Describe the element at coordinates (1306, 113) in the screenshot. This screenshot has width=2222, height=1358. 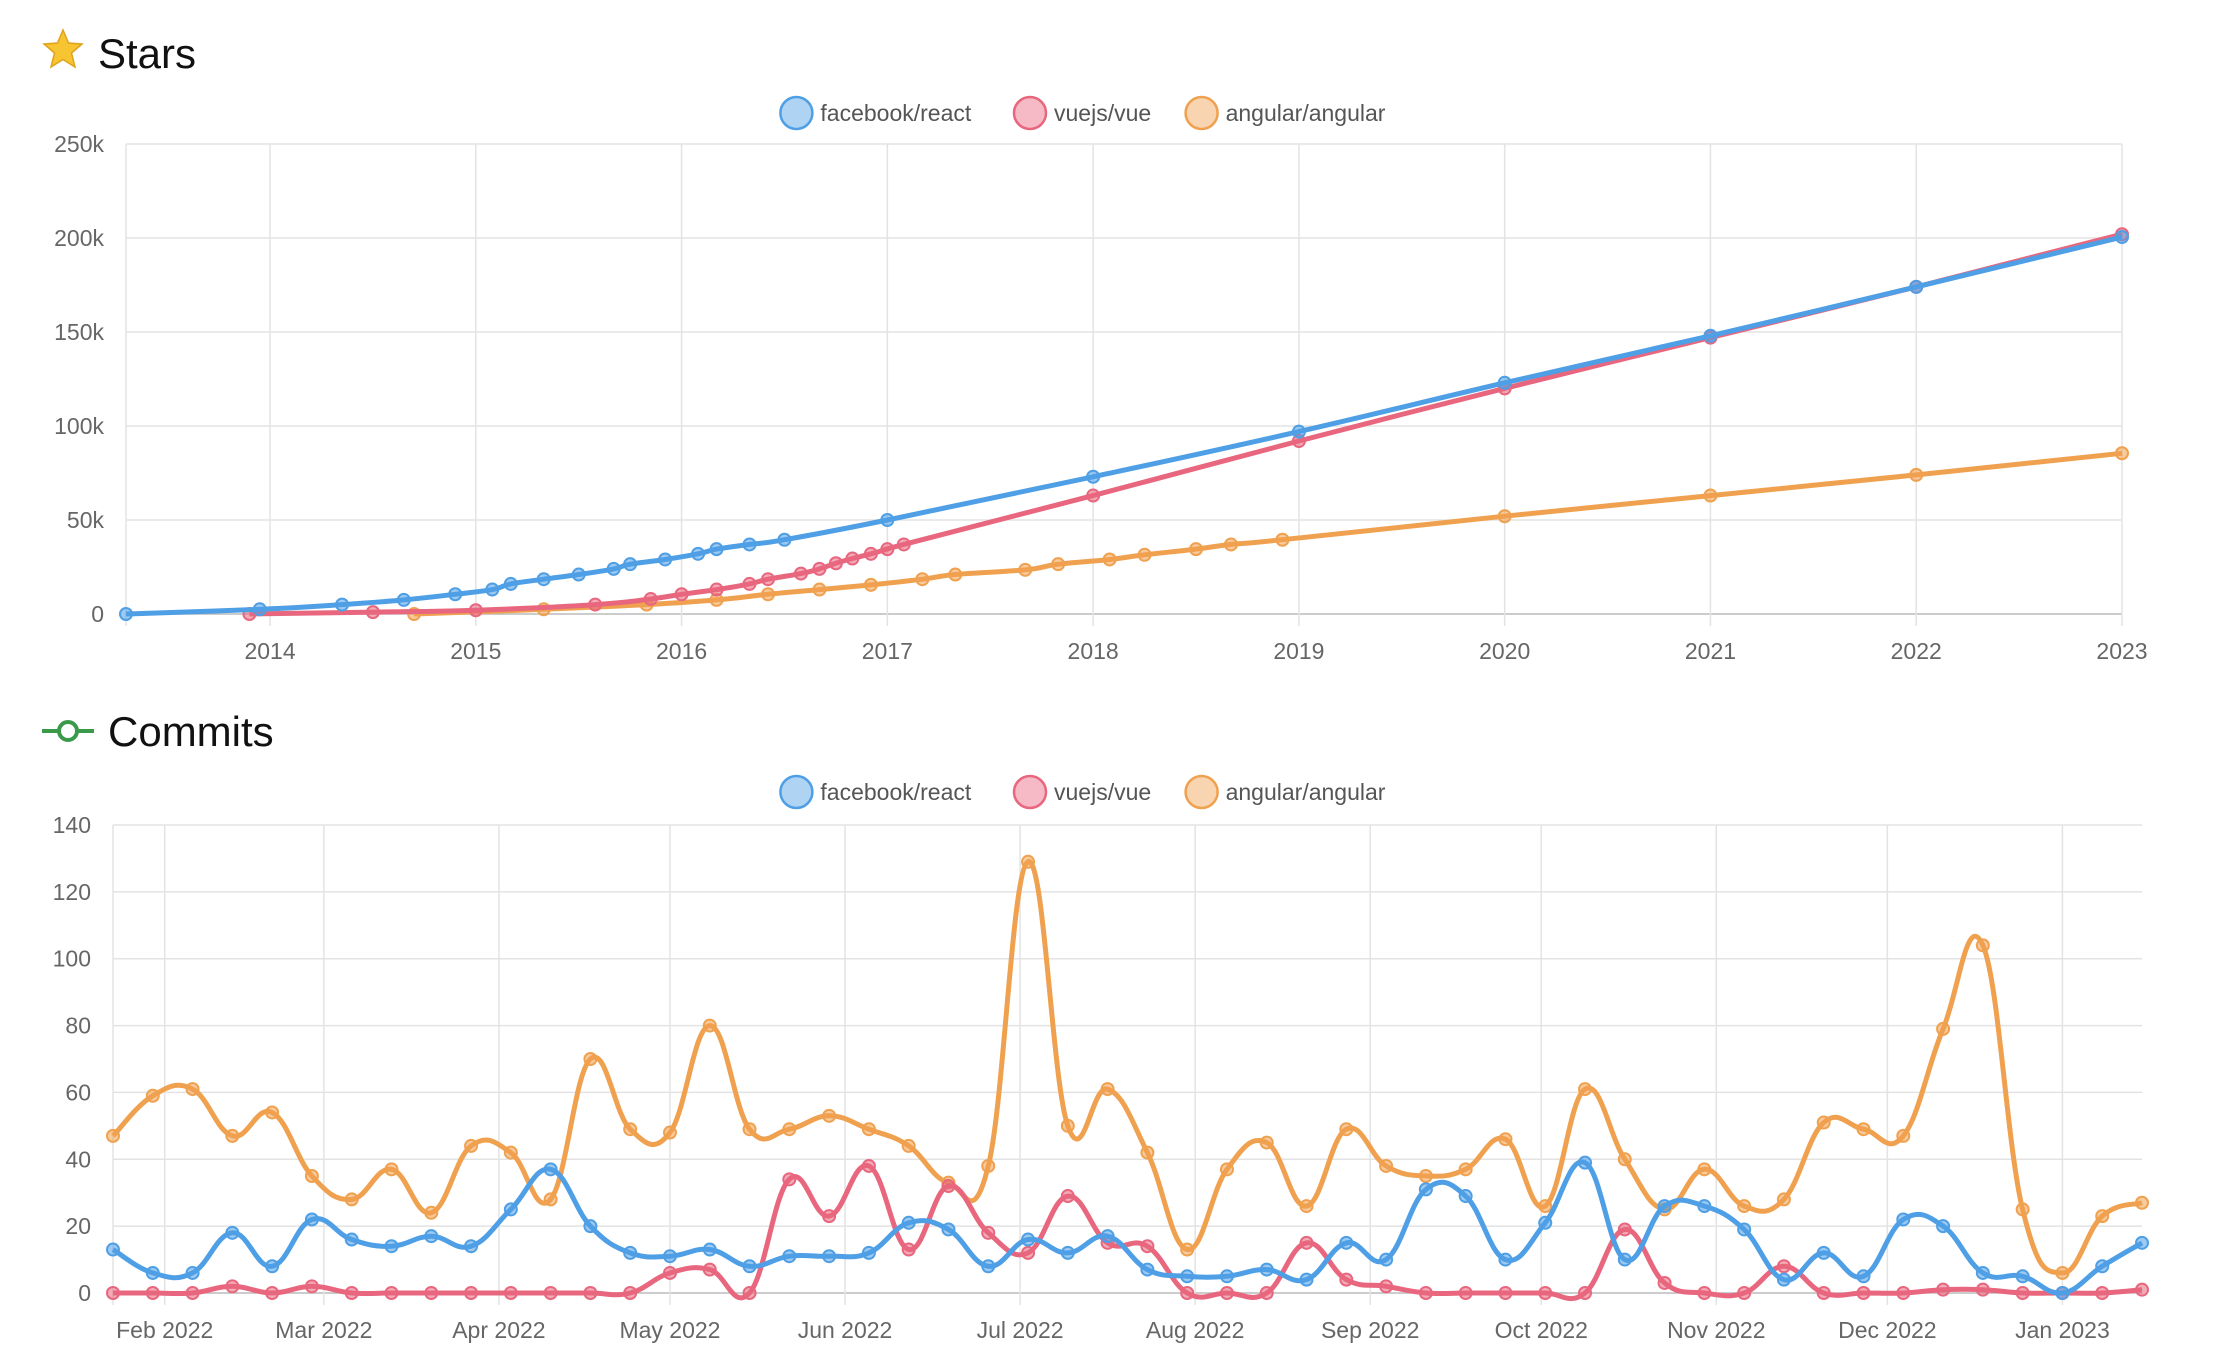
I see `stars-legend-label: angular/angular` at that location.